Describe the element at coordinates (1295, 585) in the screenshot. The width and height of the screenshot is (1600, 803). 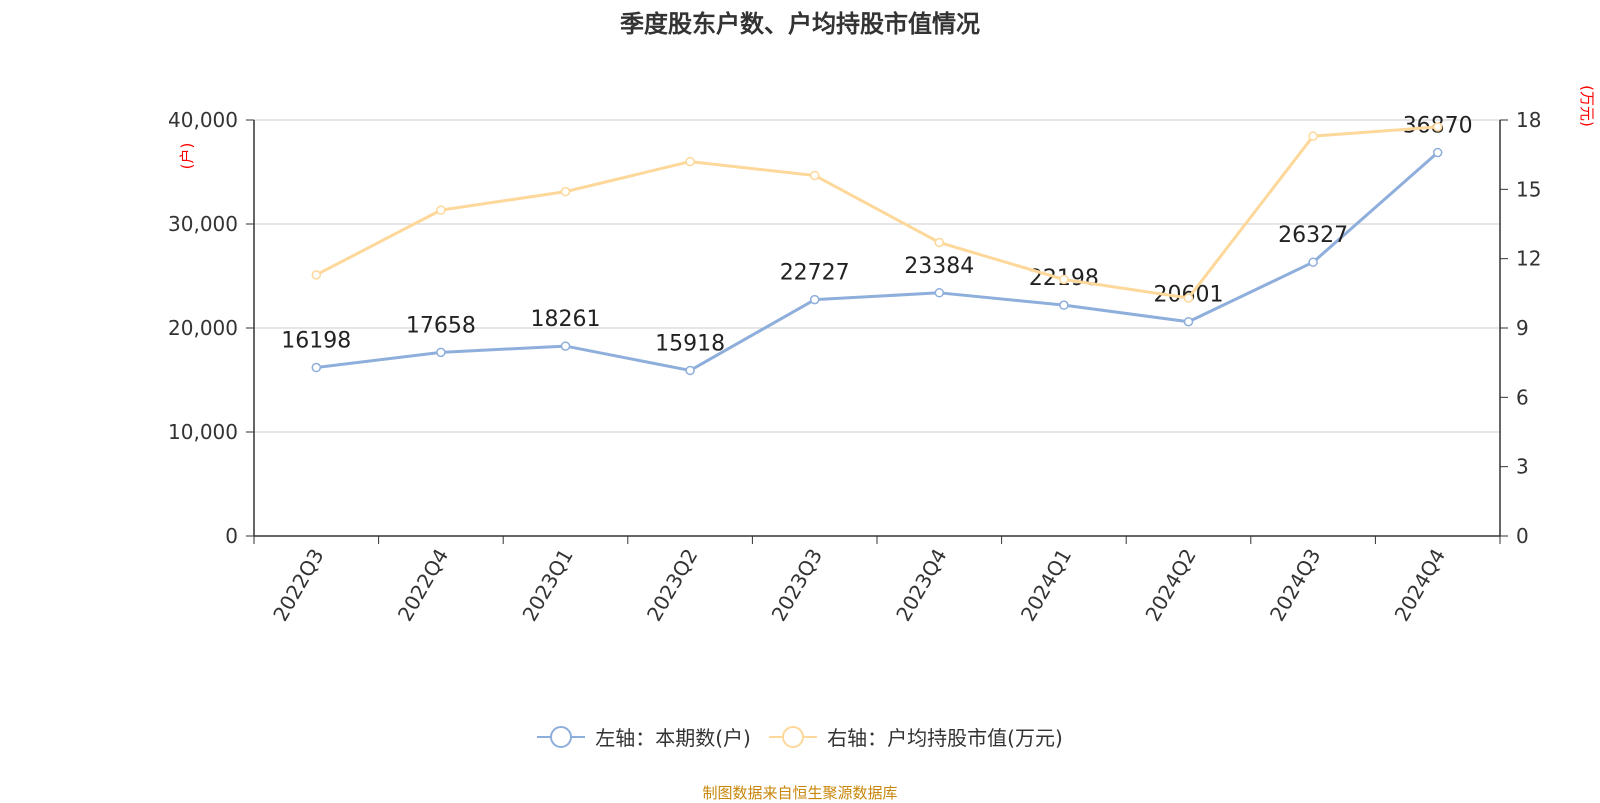
I see `x-axis-tick-label: 2024Q3` at that location.